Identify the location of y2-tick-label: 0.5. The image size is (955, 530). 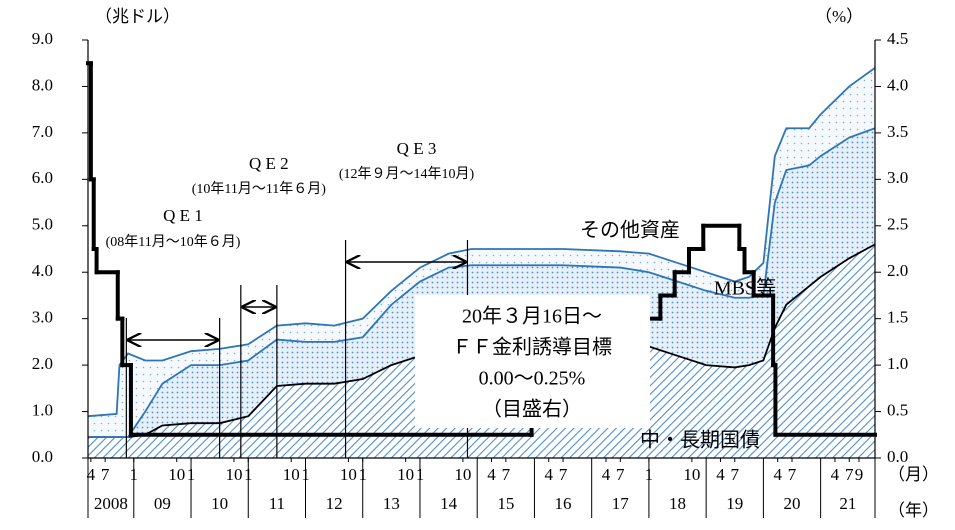
(897, 409).